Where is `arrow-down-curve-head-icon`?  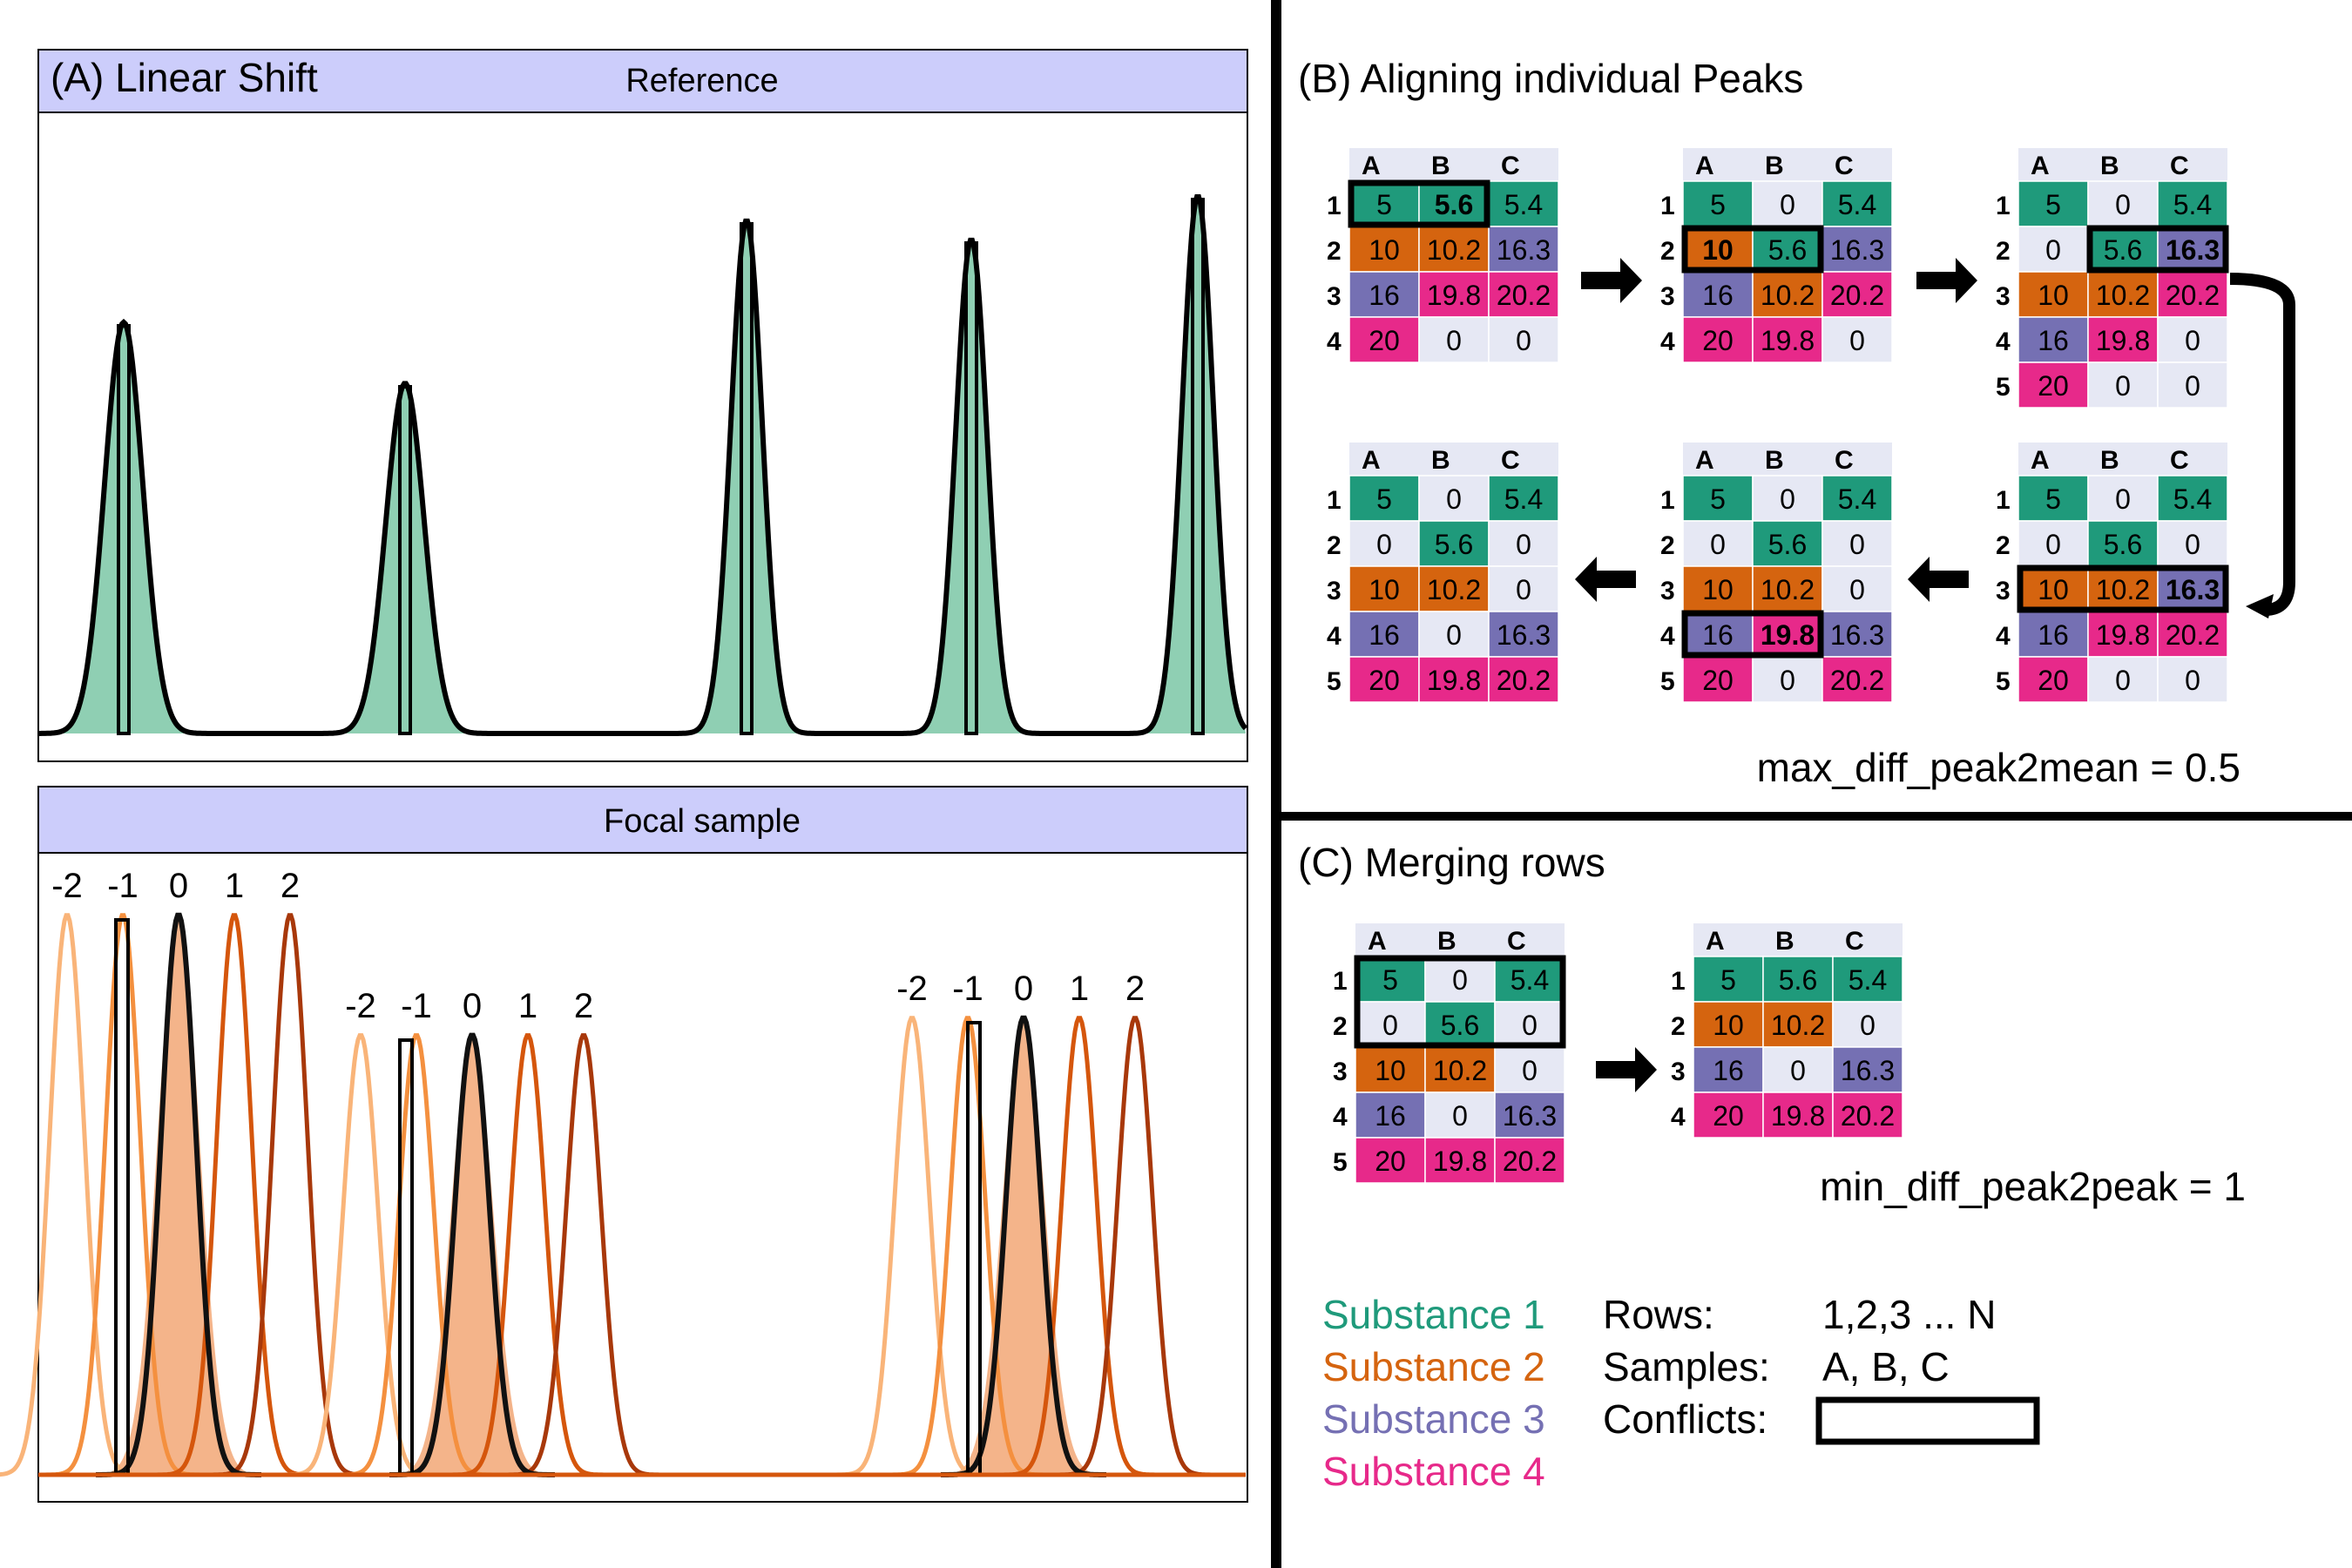 arrow-down-curve-head-icon is located at coordinates (2260, 606).